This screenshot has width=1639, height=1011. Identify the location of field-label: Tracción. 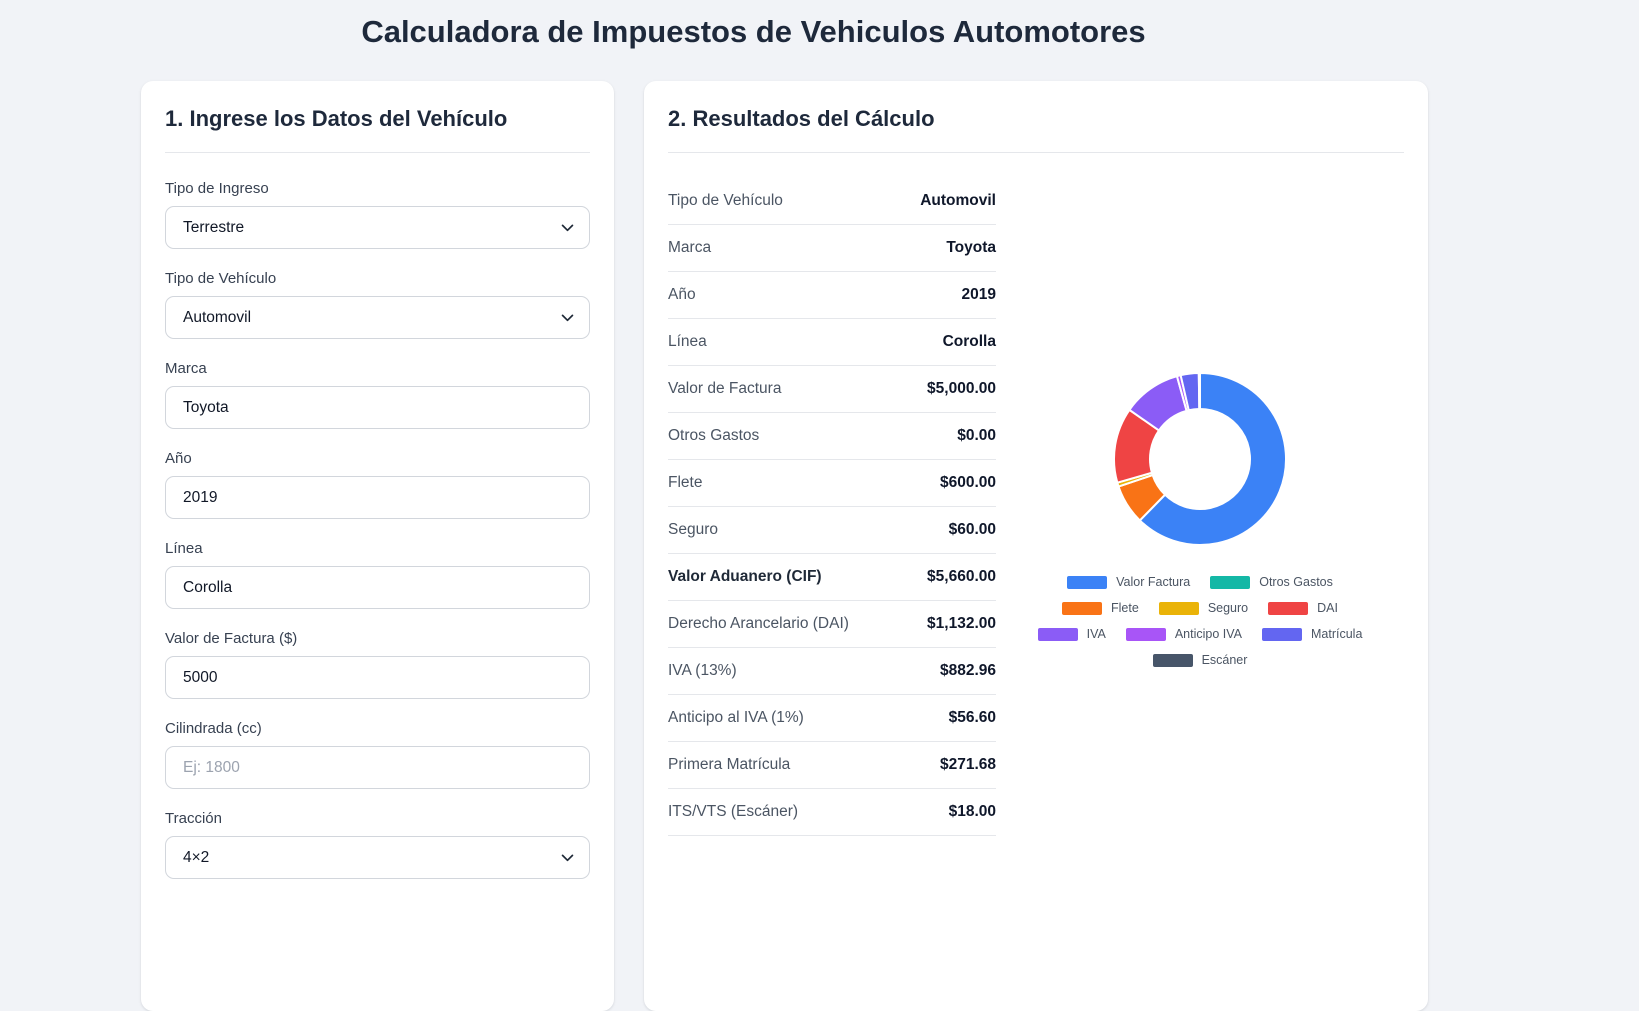
(193, 818).